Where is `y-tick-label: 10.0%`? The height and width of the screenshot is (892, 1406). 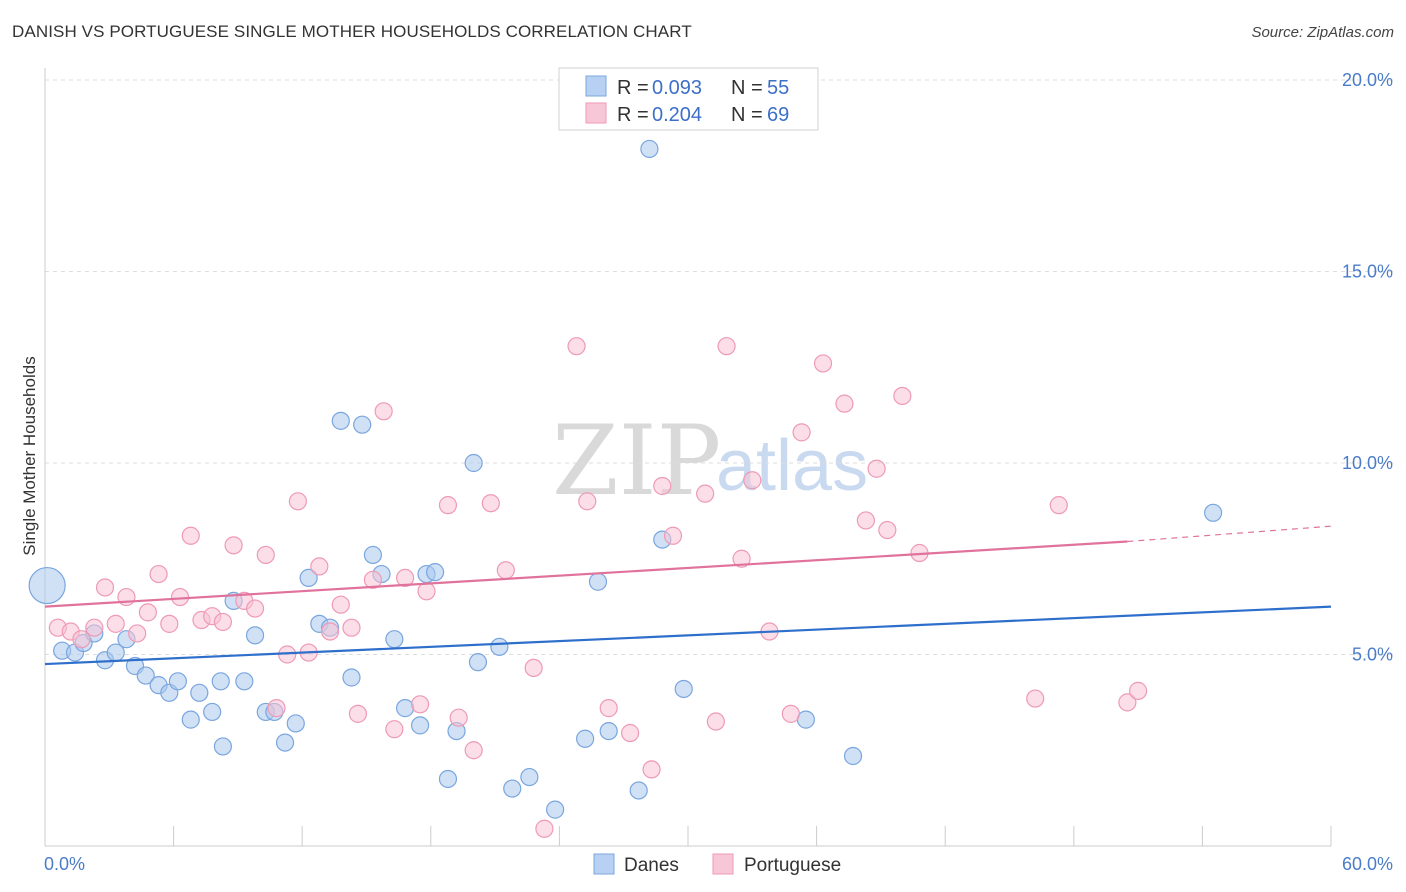
y-tick-label: 10.0% is located at coordinates (1367, 463).